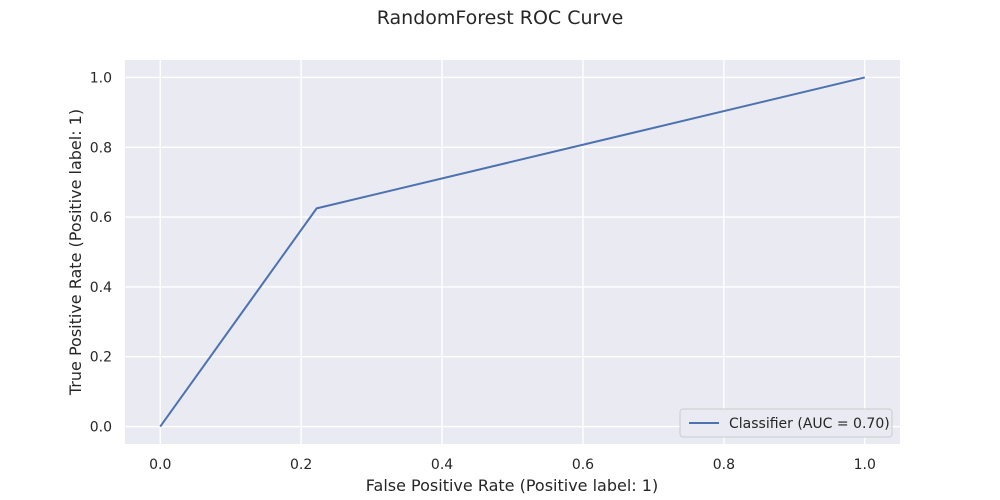 This screenshot has width=1000, height=500. What do you see at coordinates (724, 465) in the screenshot?
I see `x-tick-label: 0.8` at bounding box center [724, 465].